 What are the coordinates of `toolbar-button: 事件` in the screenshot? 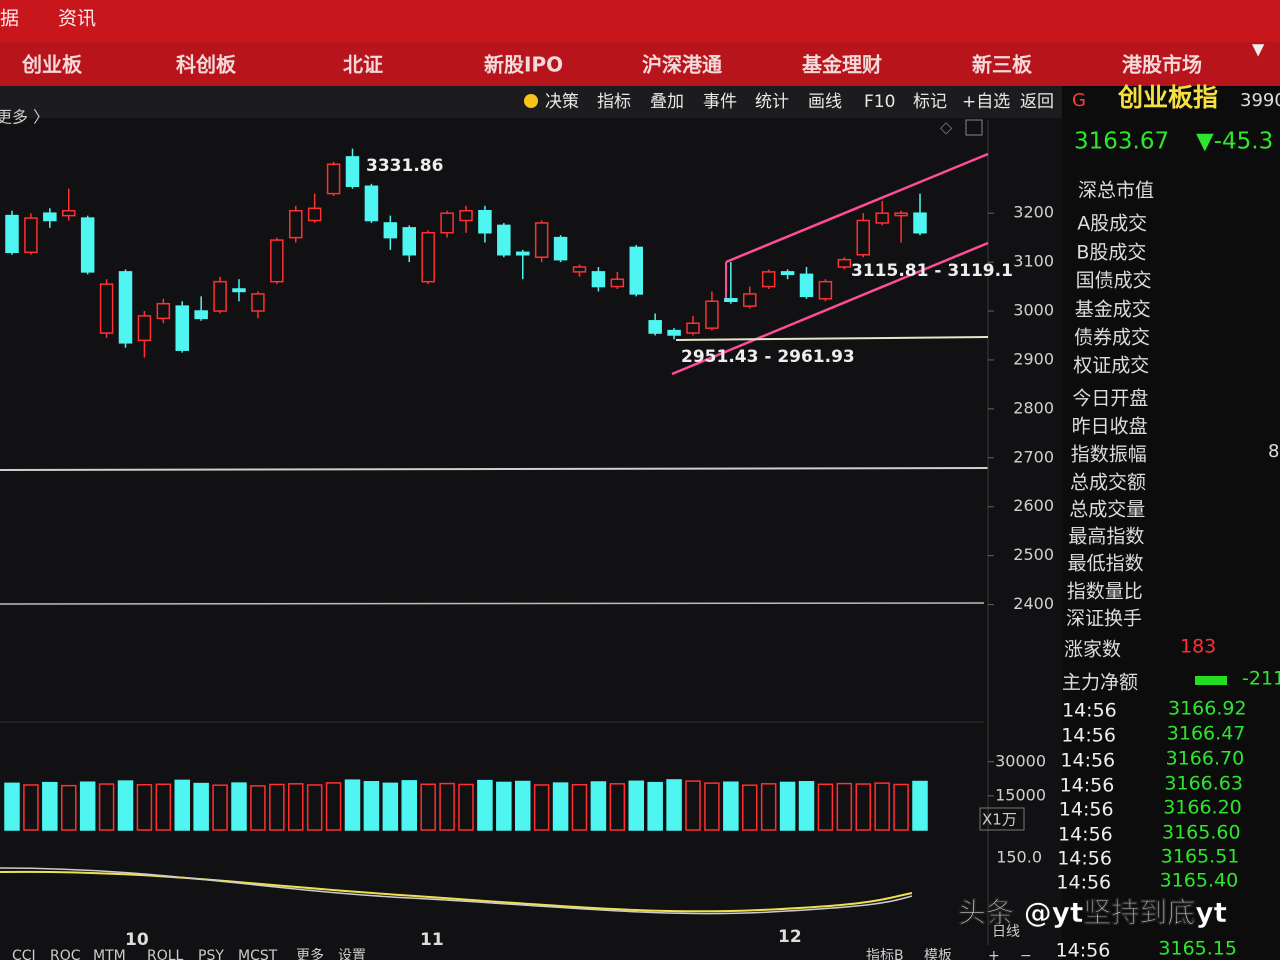 It's located at (720, 102).